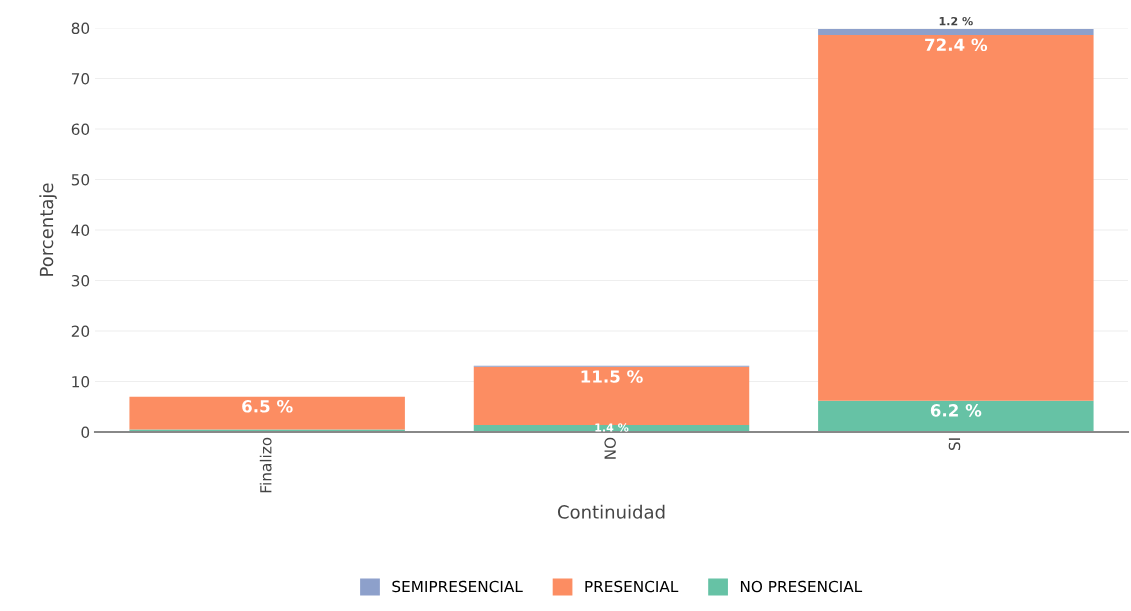 The image size is (1131, 611). I want to click on y-tick-label: 80, so click(80, 28).